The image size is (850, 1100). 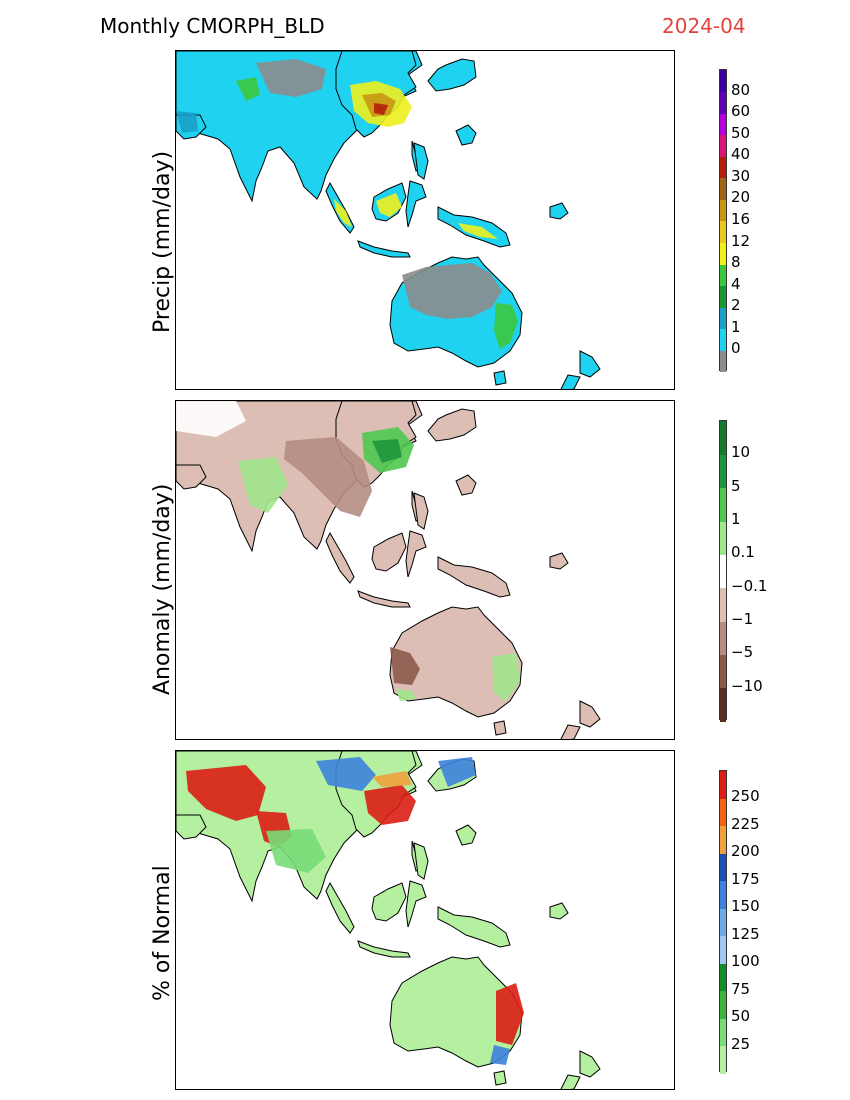 I want to click on colorbar-tick-label: 125, so click(x=745, y=933).